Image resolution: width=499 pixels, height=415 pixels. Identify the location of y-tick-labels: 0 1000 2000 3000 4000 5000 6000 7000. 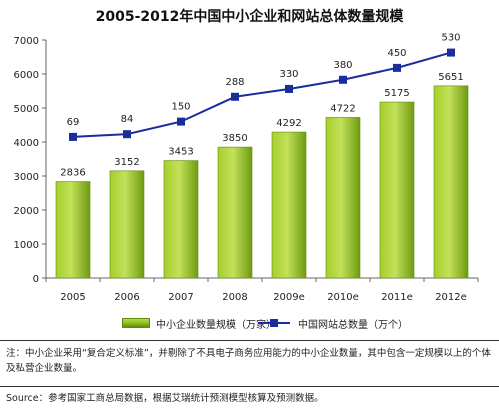
(26, 160).